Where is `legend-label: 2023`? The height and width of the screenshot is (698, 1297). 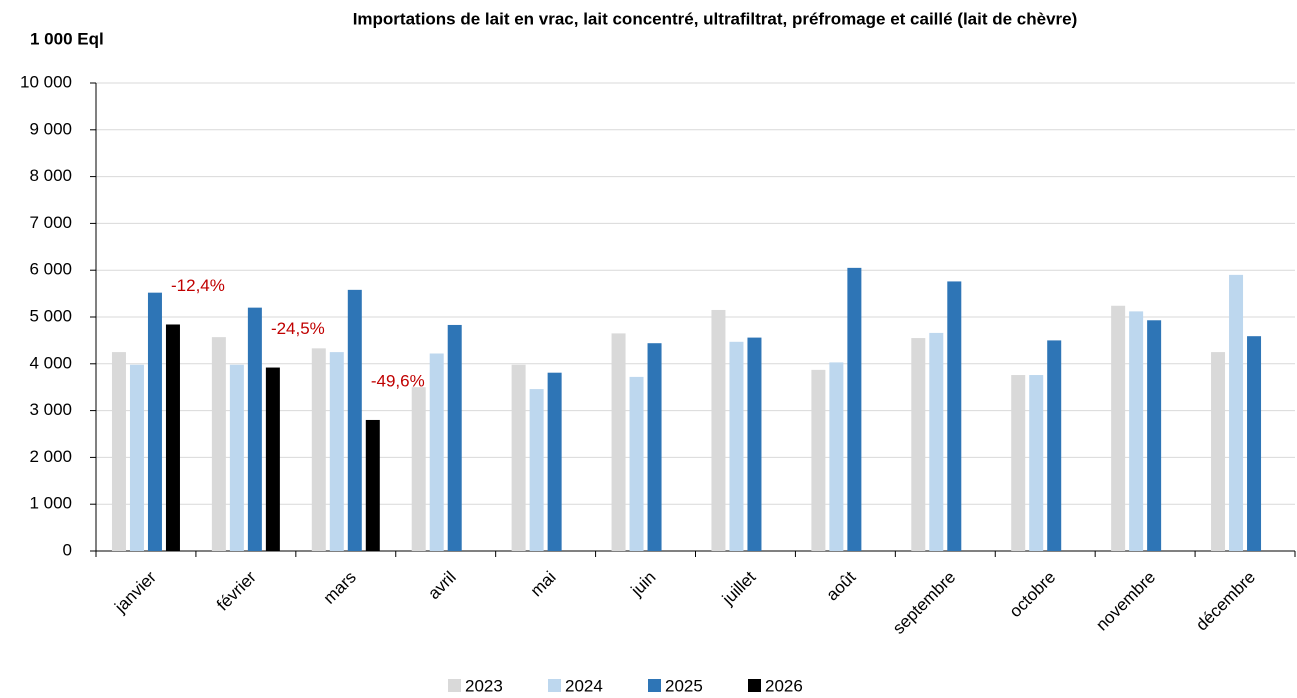
legend-label: 2023 is located at coordinates (484, 685).